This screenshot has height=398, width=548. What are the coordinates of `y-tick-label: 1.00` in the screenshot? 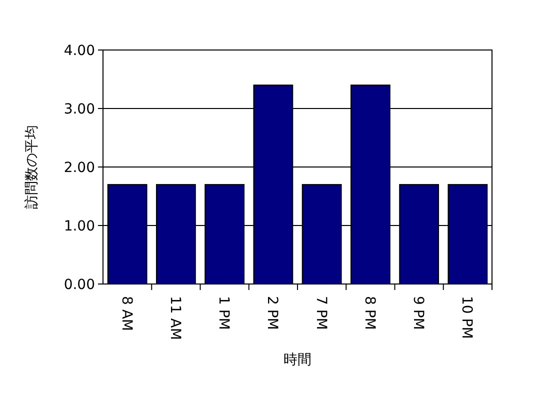 It's located at (79, 226).